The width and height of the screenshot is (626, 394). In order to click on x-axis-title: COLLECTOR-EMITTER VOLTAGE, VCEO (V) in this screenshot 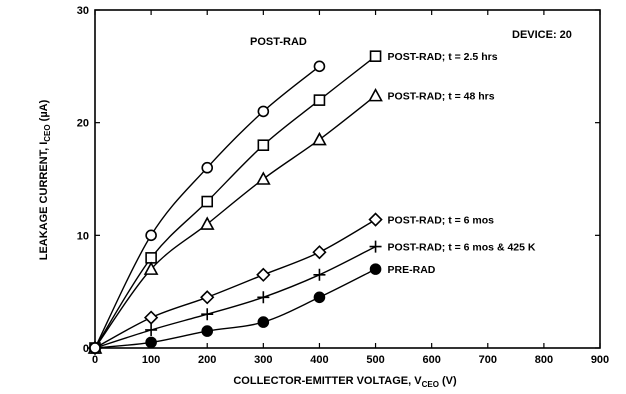, I will do `click(345, 382)`.